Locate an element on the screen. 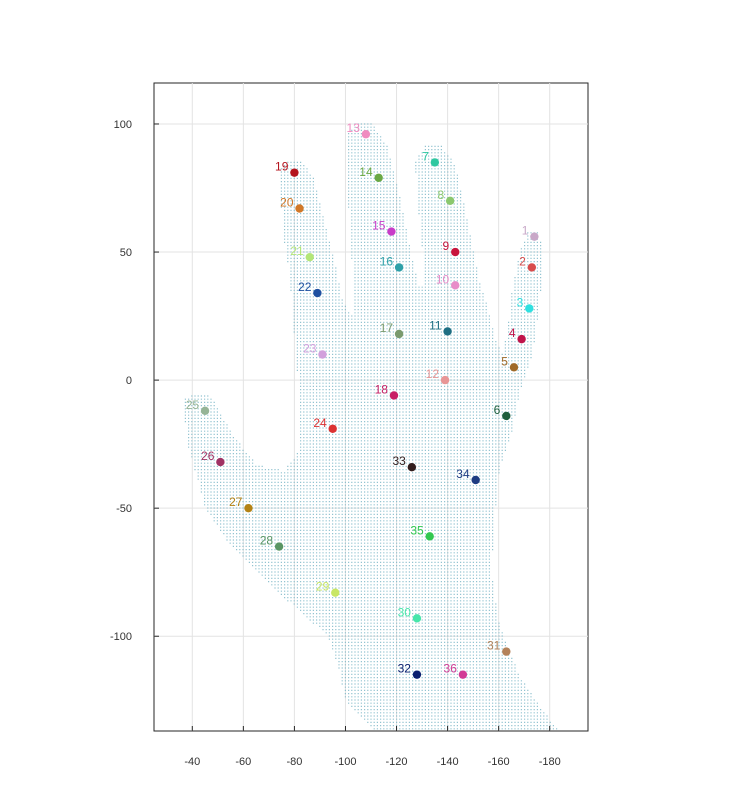 Image resolution: width=741 pixels, height=805 pixels. keypoint-17-marker is located at coordinates (399, 334).